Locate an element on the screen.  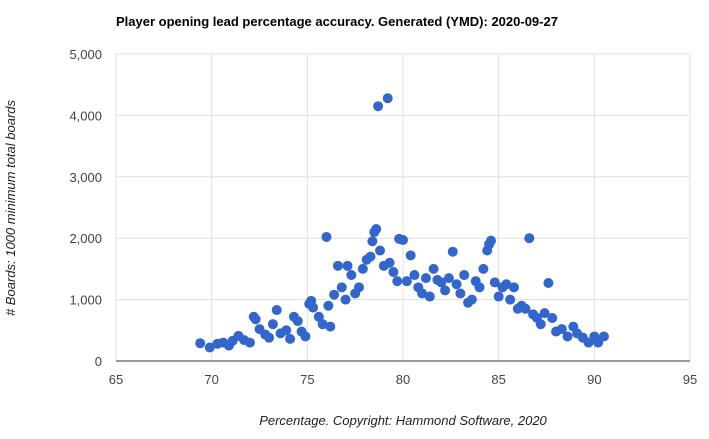
x-tick-label: 65 is located at coordinates (116, 379).